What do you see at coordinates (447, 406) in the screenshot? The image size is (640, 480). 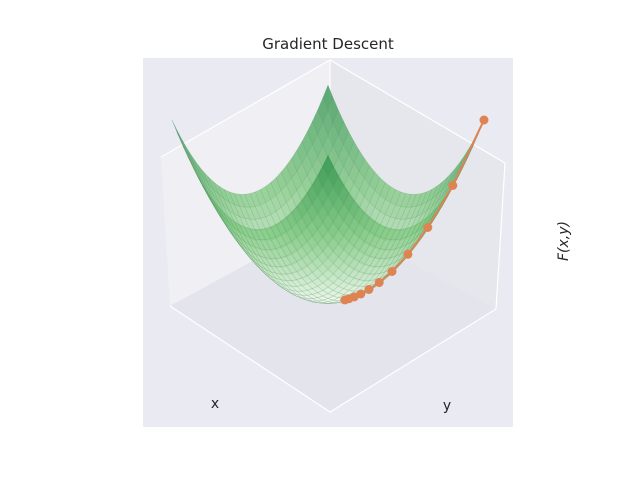 I see `y-axis-label: y` at bounding box center [447, 406].